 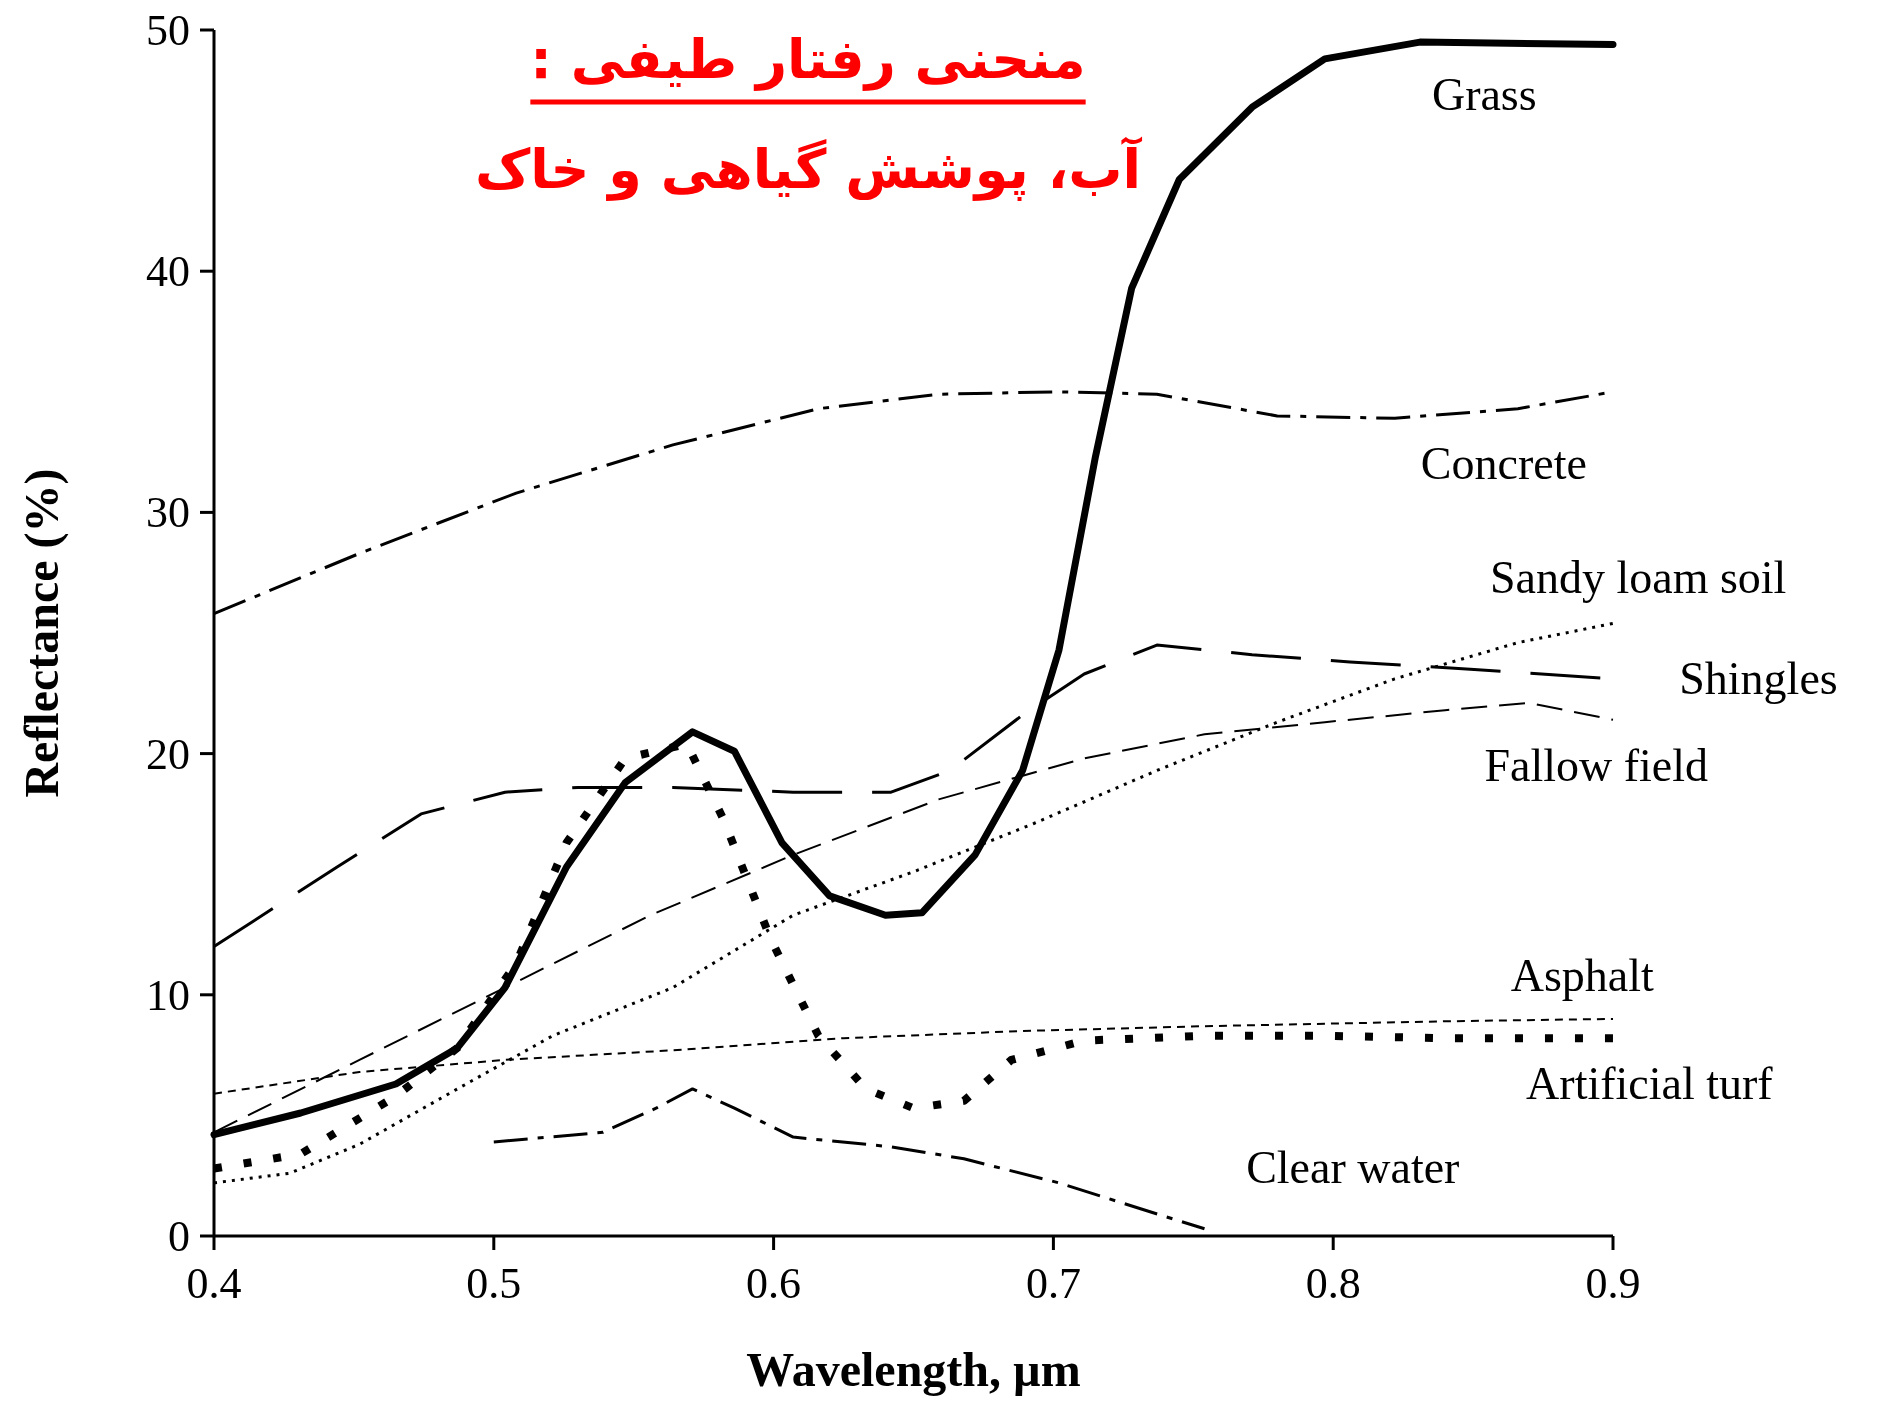 What do you see at coordinates (1582, 975) in the screenshot?
I see `series-label: Asphalt` at bounding box center [1582, 975].